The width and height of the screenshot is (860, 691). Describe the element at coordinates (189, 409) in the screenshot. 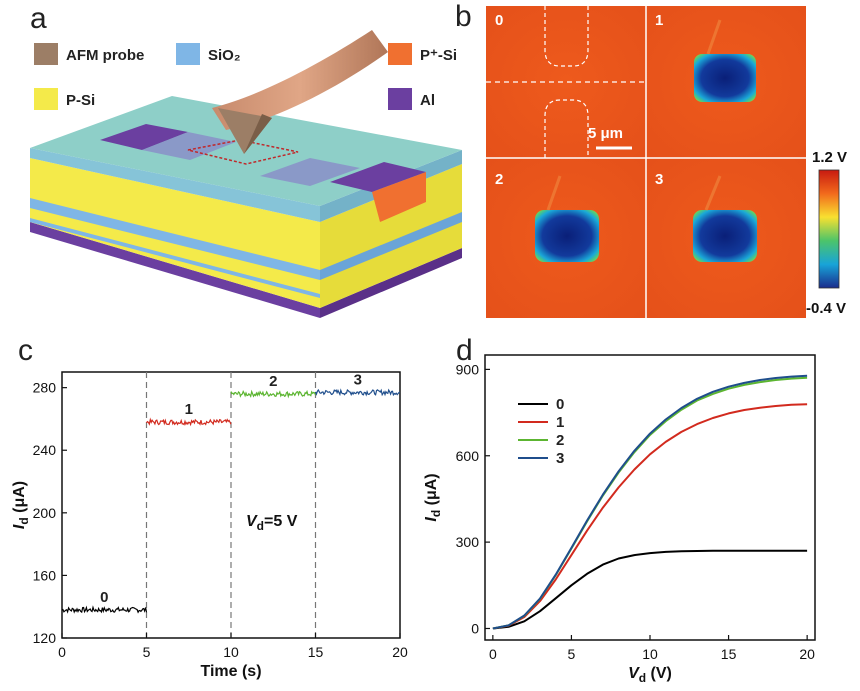

I see `chart-c-series-label-1: 1` at that location.